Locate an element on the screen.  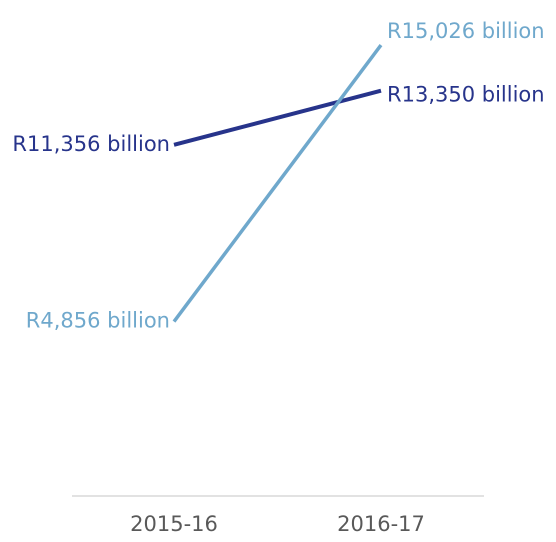
data-label-s2-p1: R4,856 billion is located at coordinates (98, 321).